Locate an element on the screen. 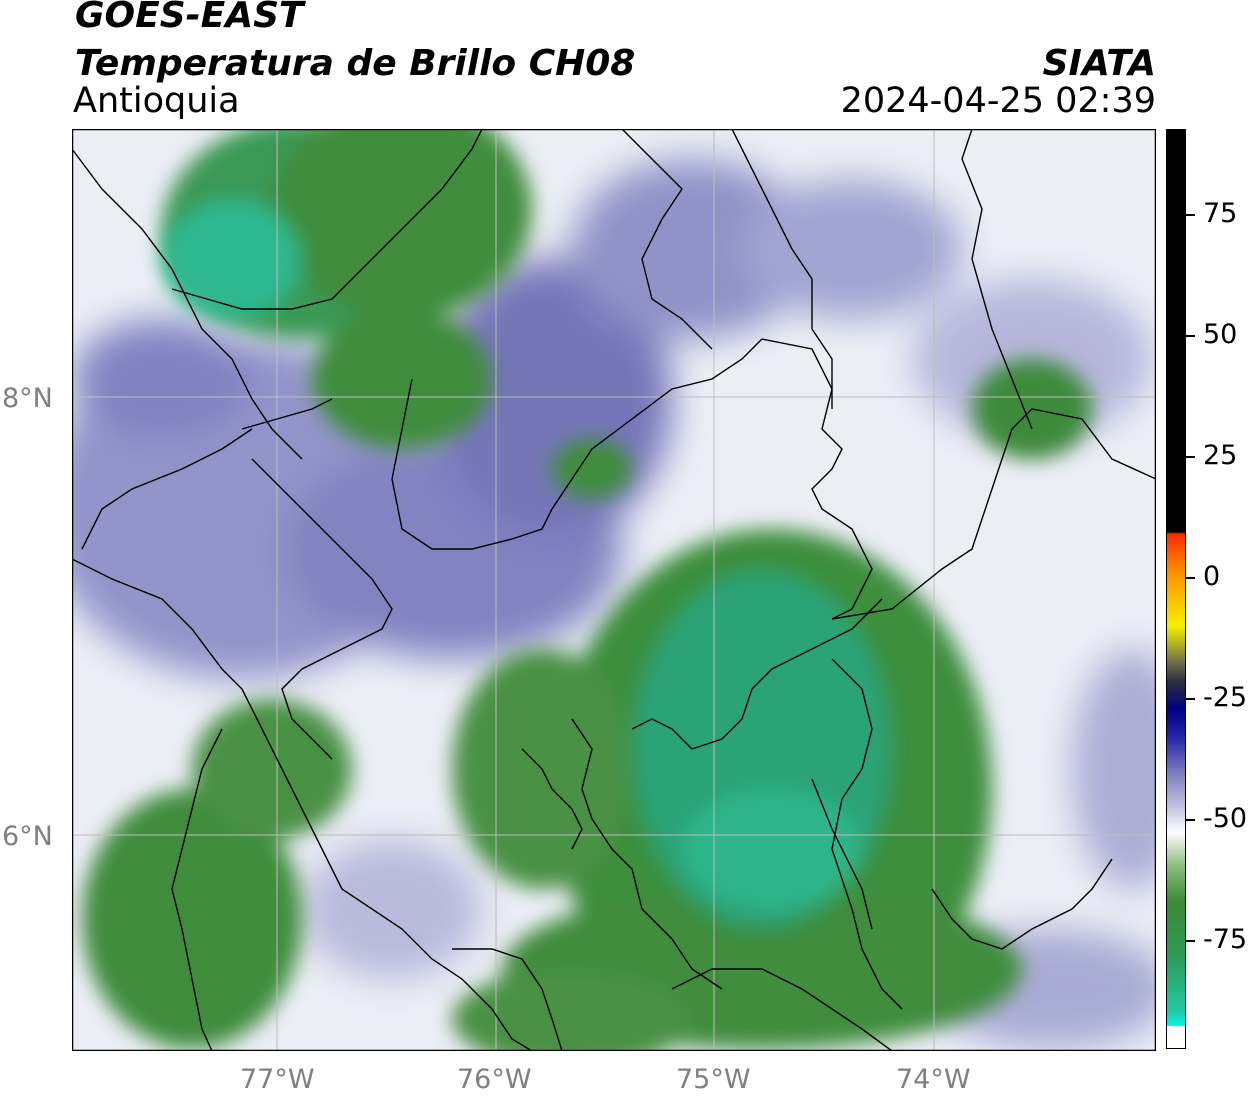 The height and width of the screenshot is (1099, 1252). satellite-title: GOES-EAST is located at coordinates (189, 18).